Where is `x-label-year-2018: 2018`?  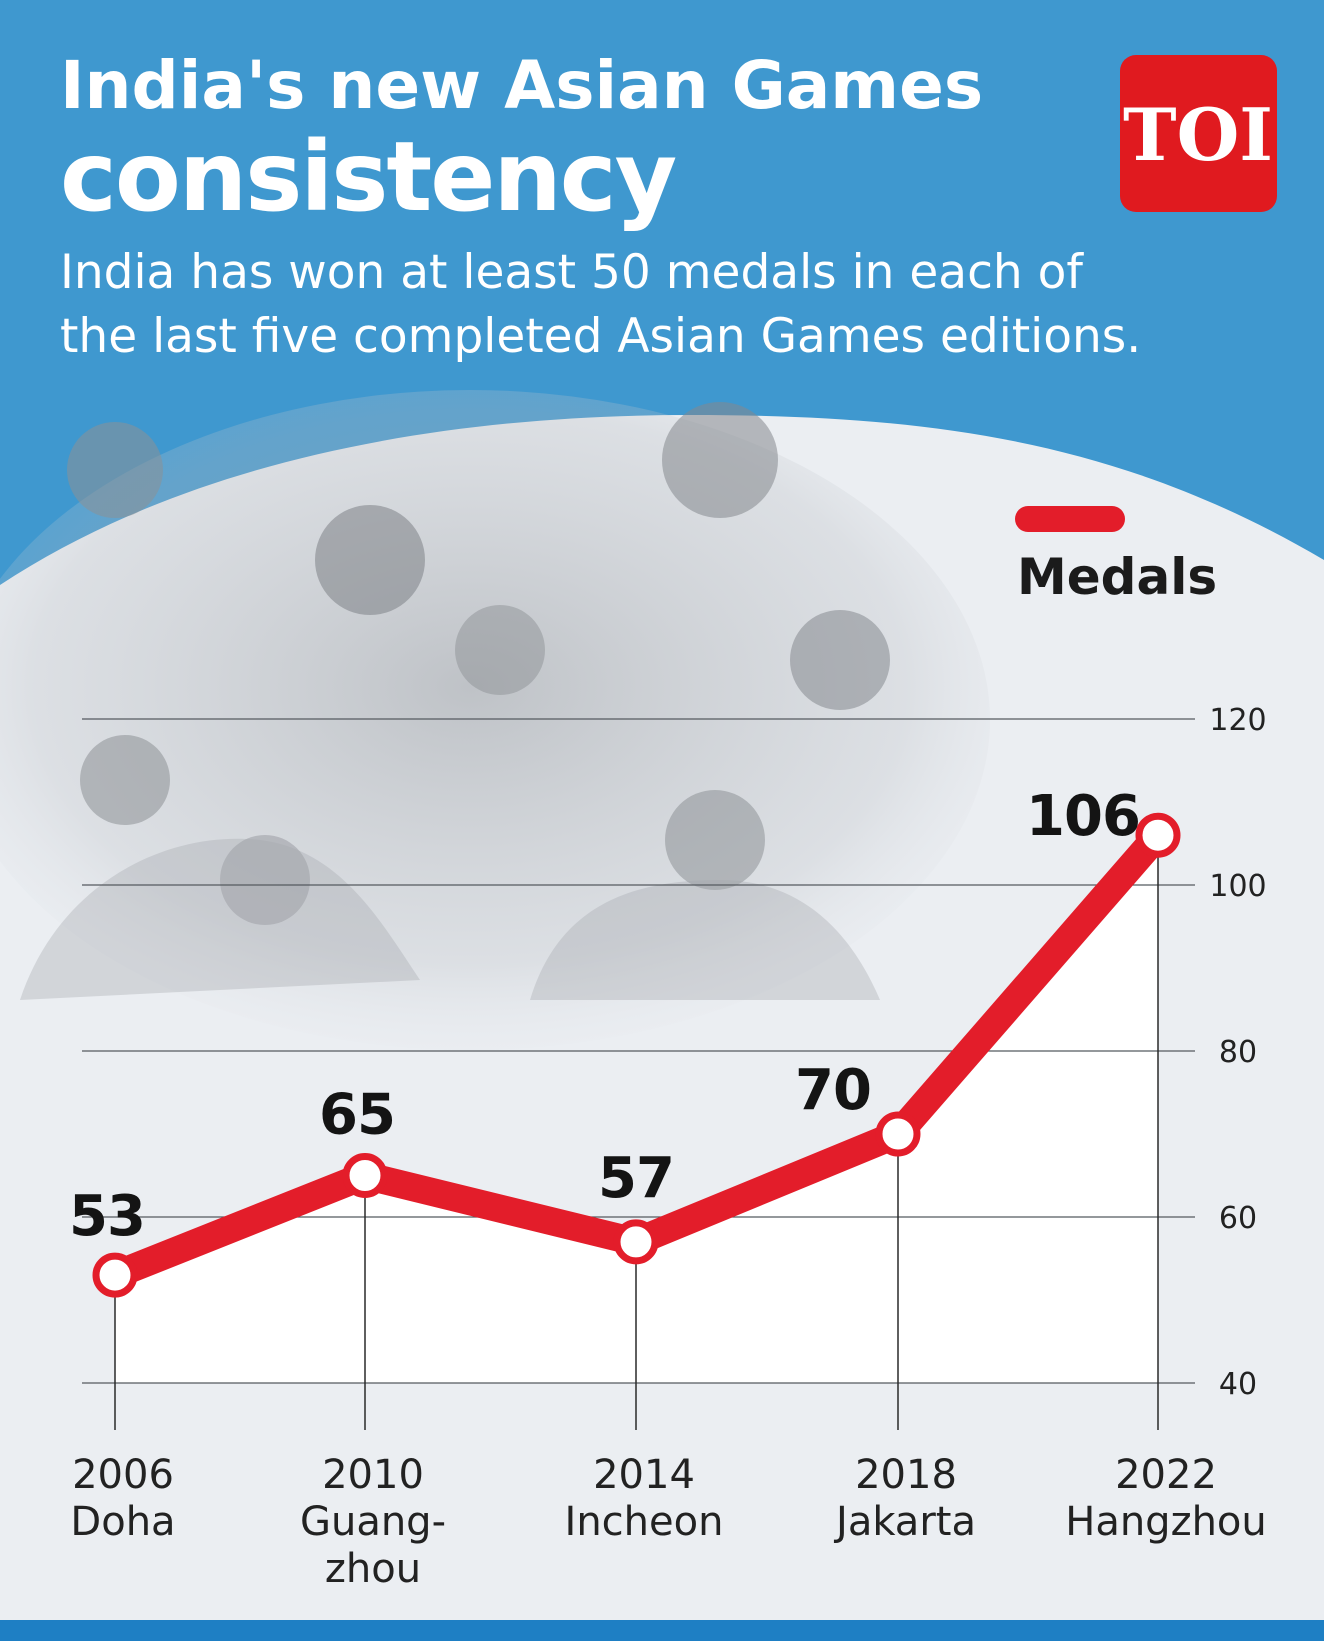
x-label-year-2018: 2018 is located at coordinates (906, 1475).